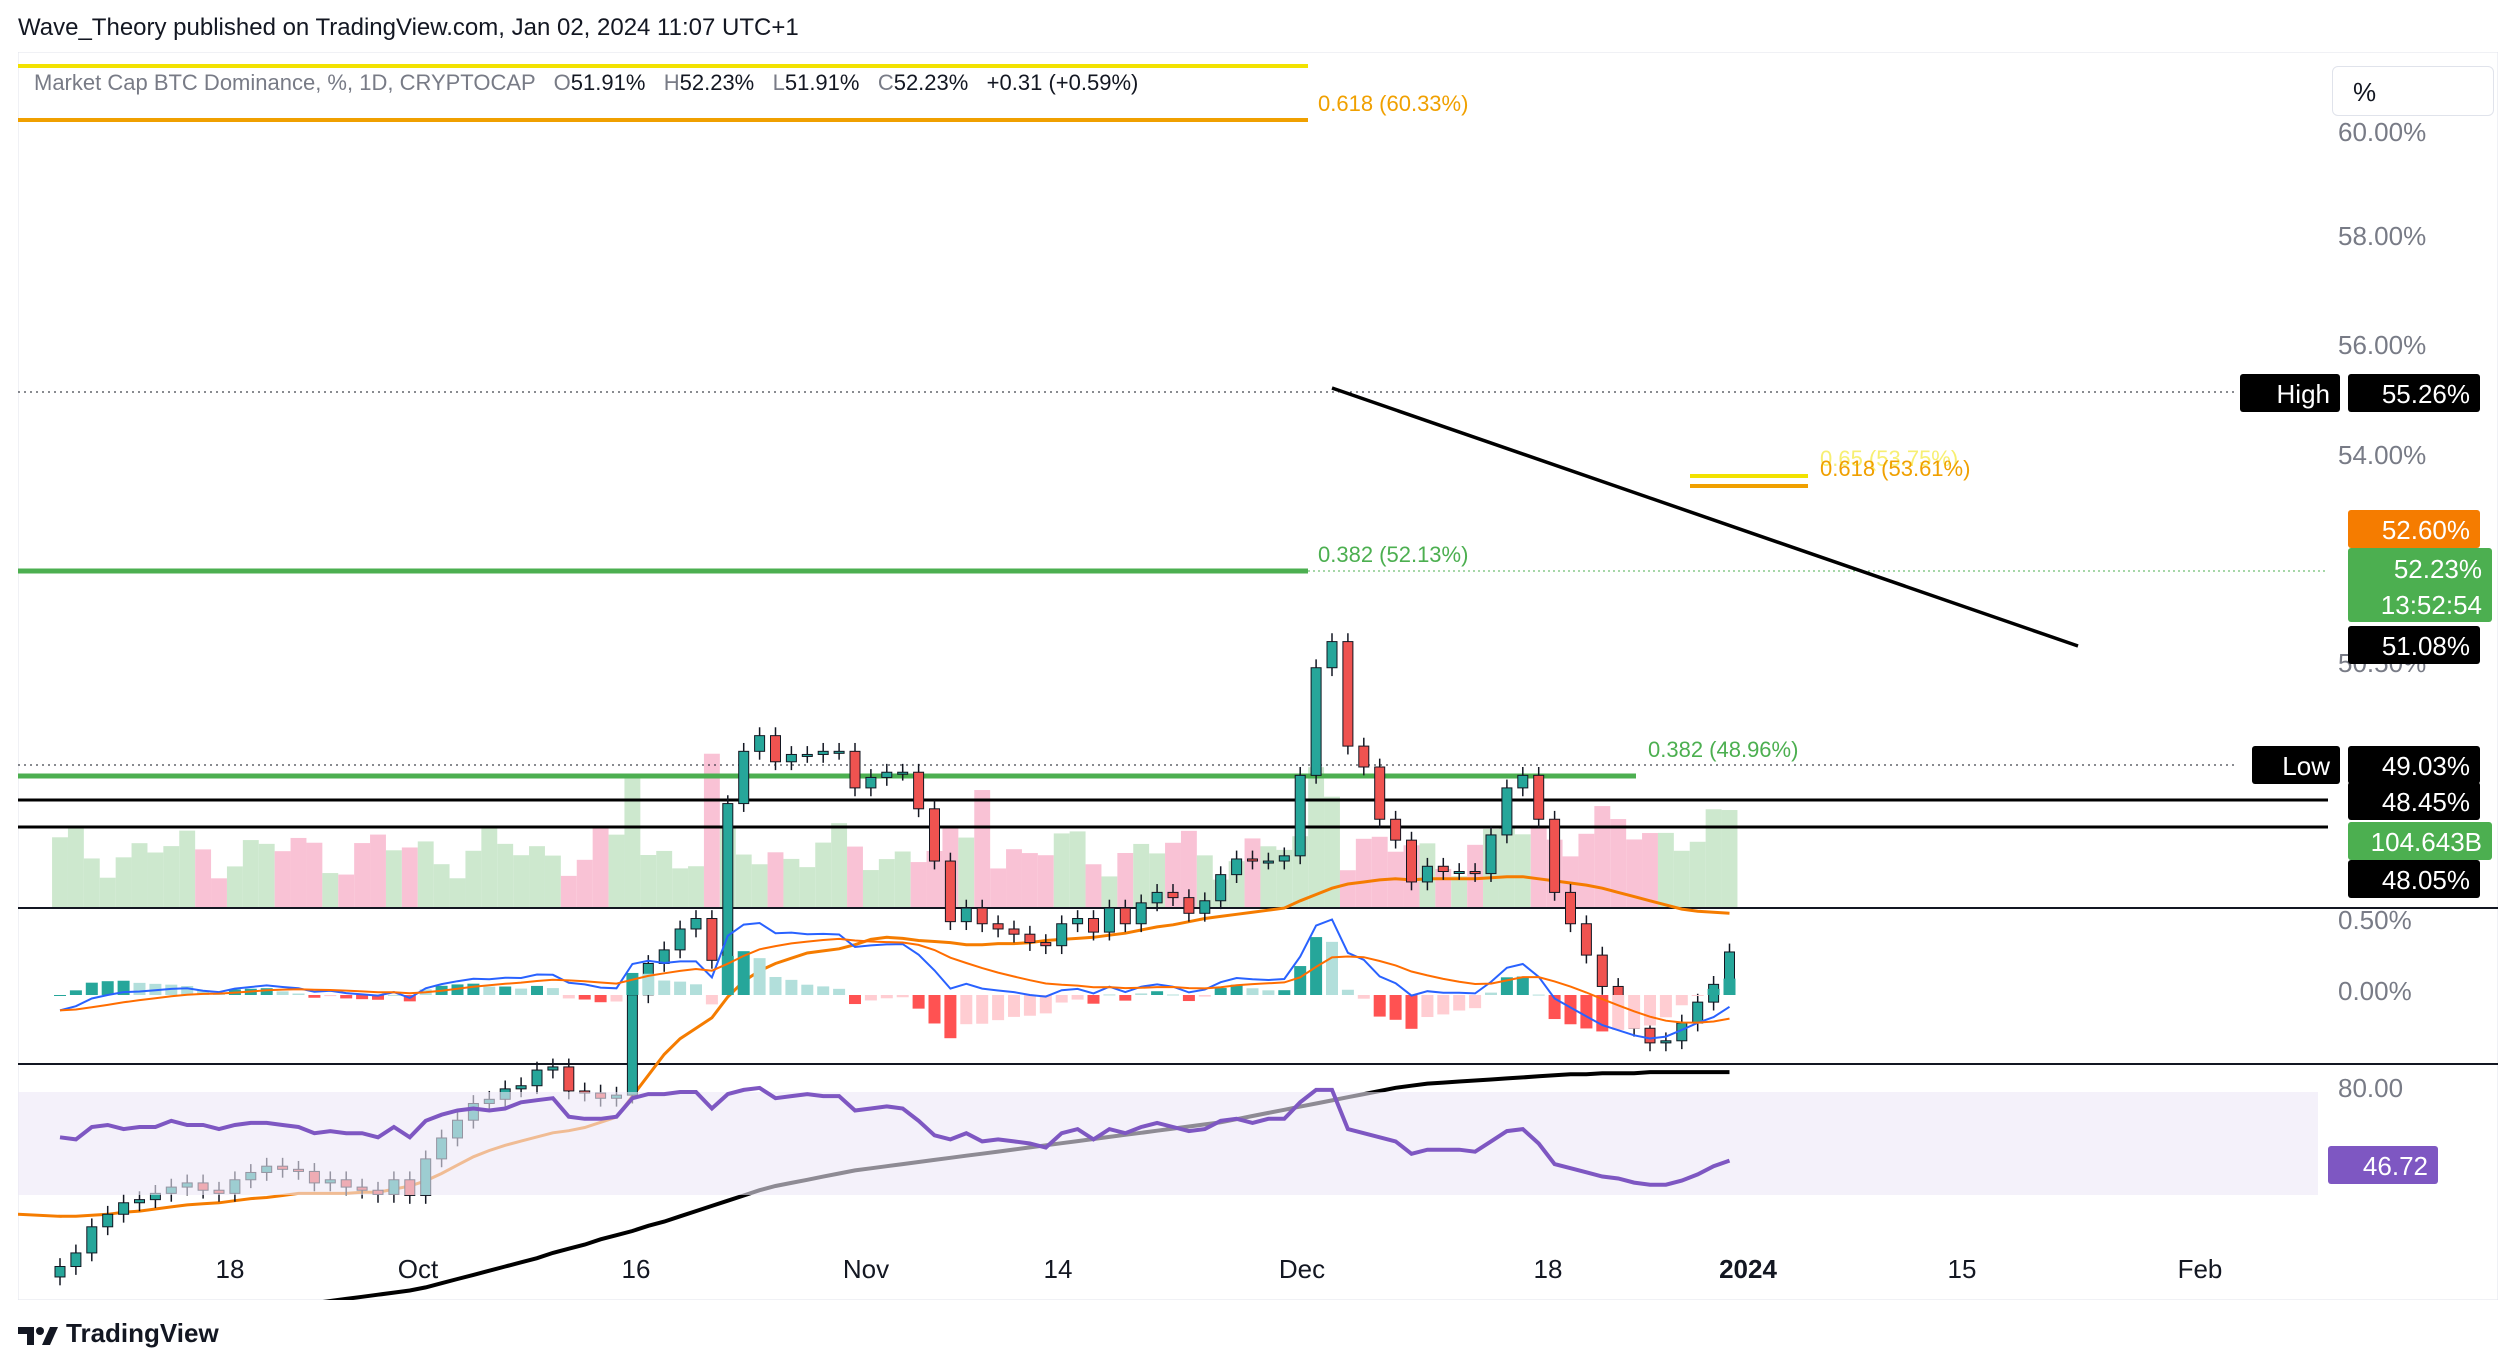  I want to click on high-value-tag-bg, so click(2414, 393).